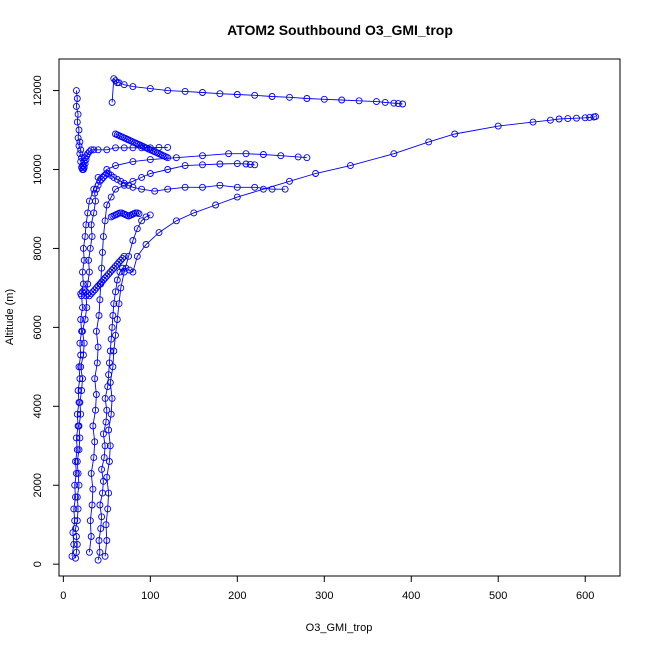  I want to click on y-tick-label: 0, so click(38, 564).